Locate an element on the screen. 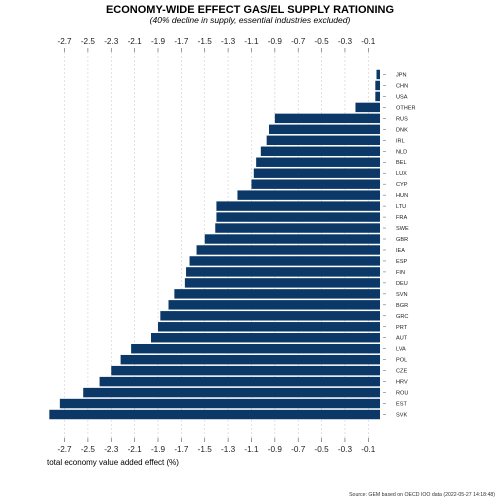 The image size is (500, 500). category-label: LUX is located at coordinates (401, 174).